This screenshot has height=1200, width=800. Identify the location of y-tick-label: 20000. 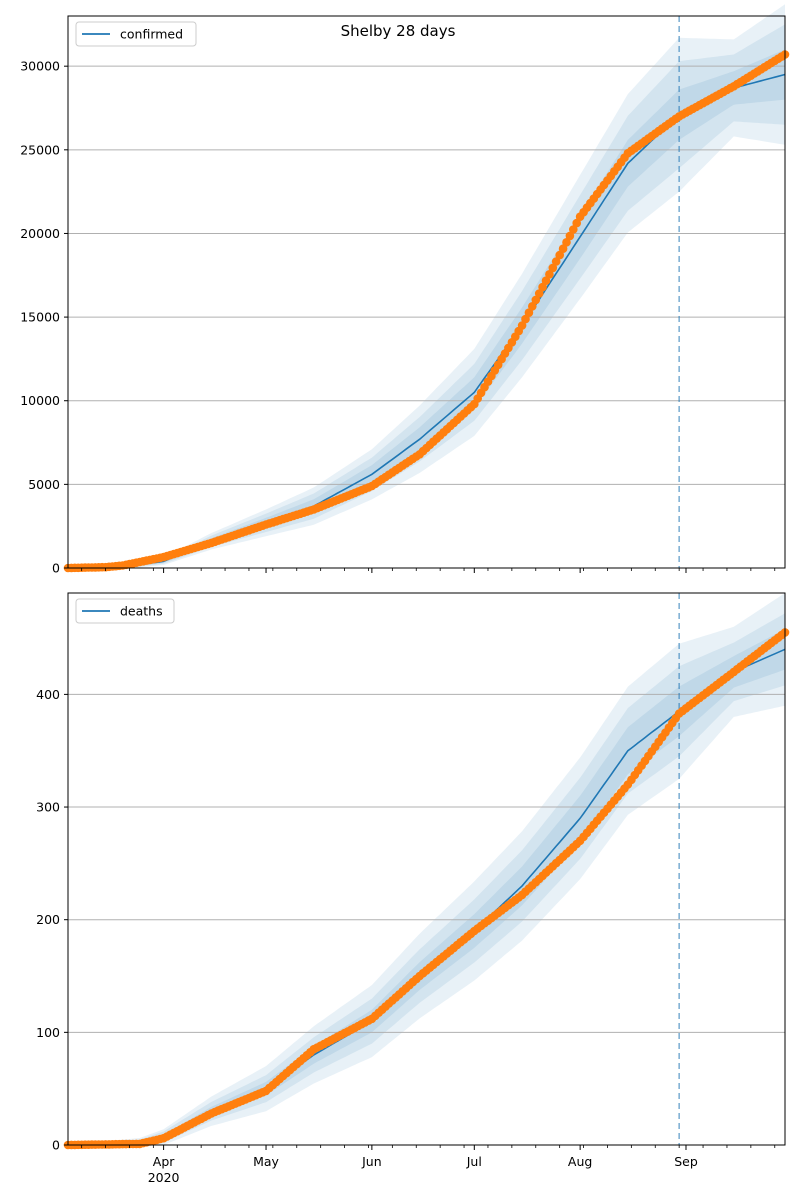
(40, 233).